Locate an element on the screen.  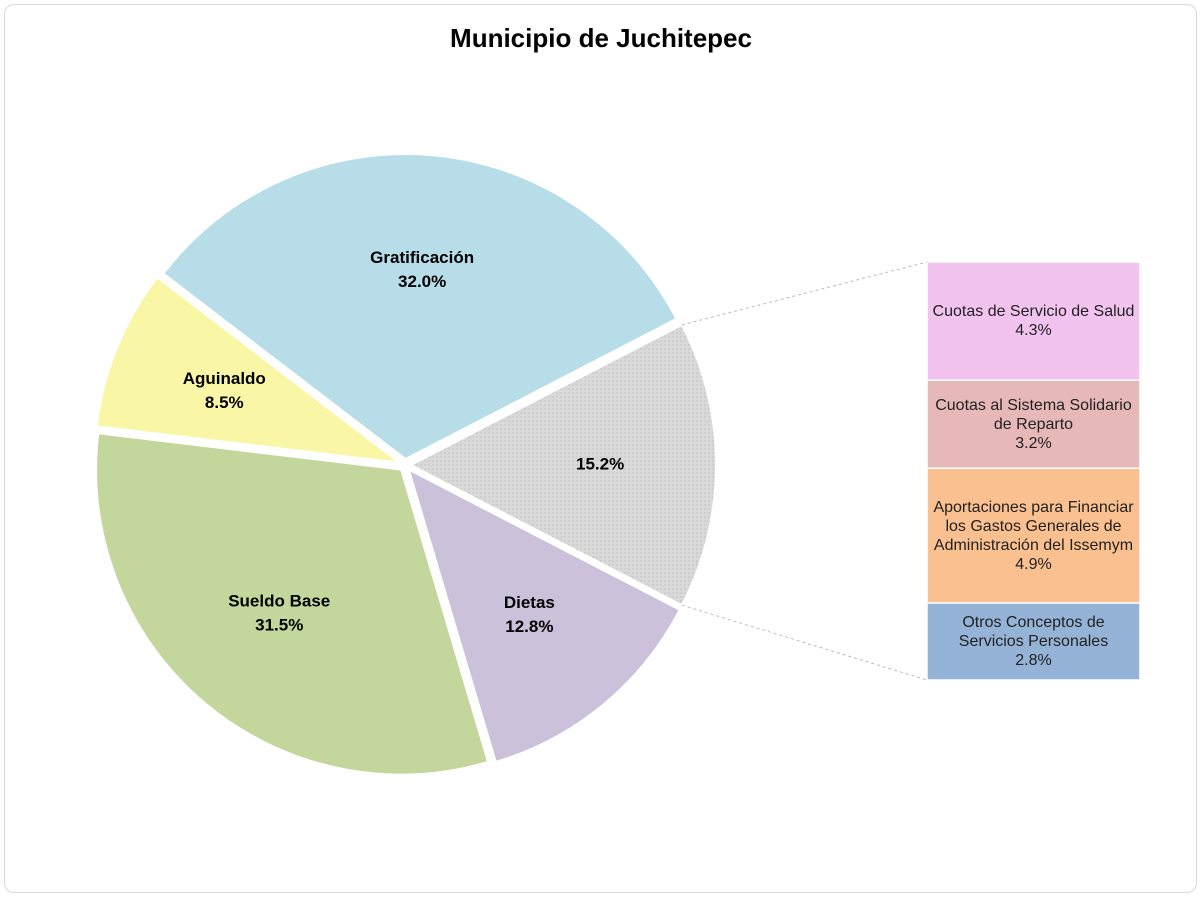
slice-value-label: 15.2% is located at coordinates (600, 463).